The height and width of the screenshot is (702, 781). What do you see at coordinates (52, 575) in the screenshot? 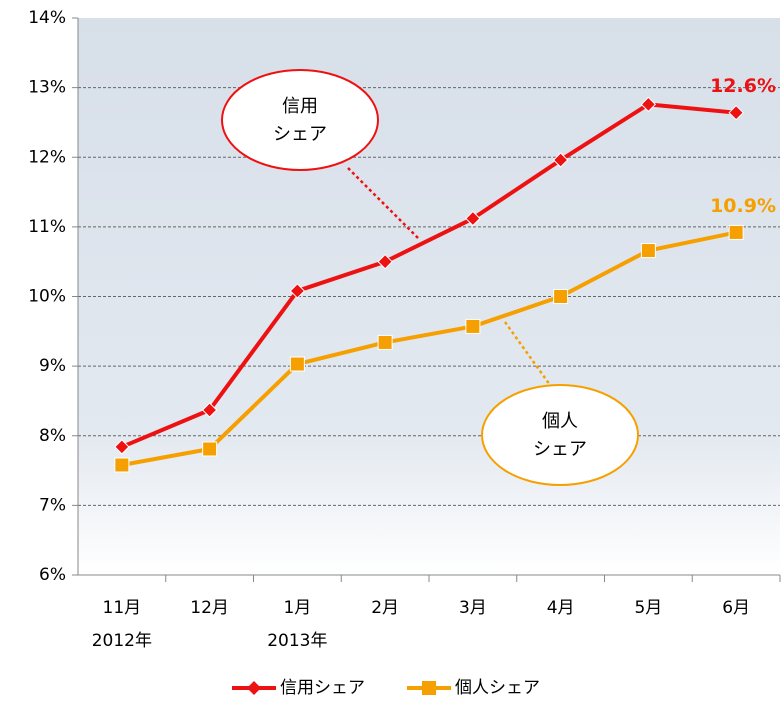
I see `y-tick-label: 6%` at bounding box center [52, 575].